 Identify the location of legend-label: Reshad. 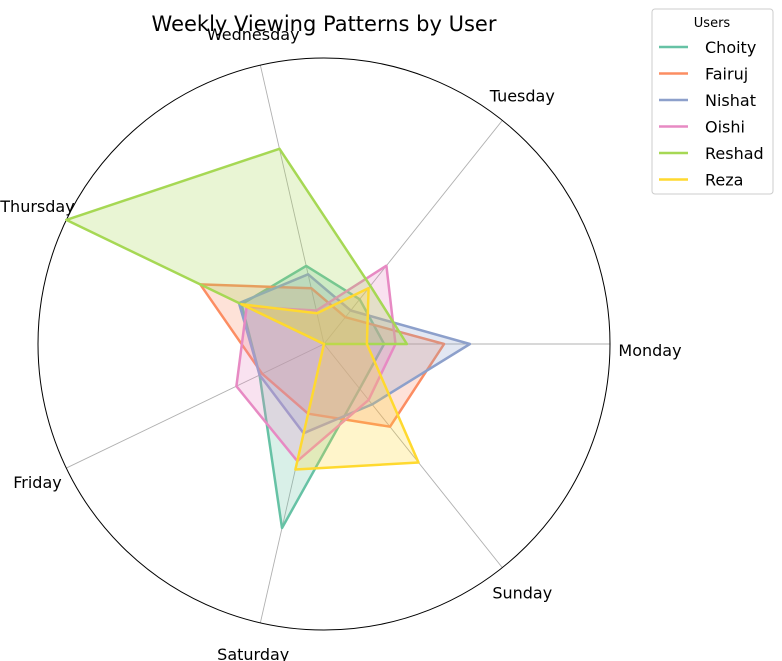
(734, 153).